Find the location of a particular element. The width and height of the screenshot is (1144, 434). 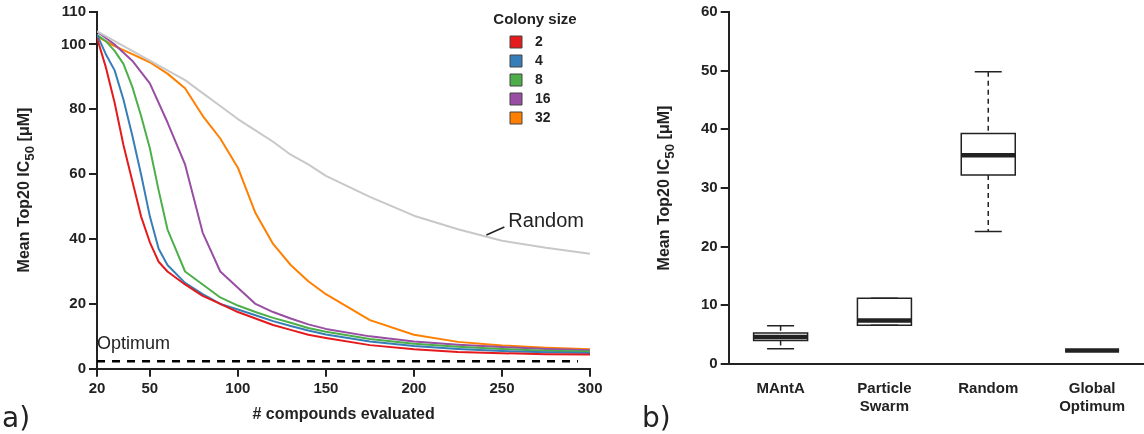

ref-line-label: Optimum is located at coordinates (134, 343).